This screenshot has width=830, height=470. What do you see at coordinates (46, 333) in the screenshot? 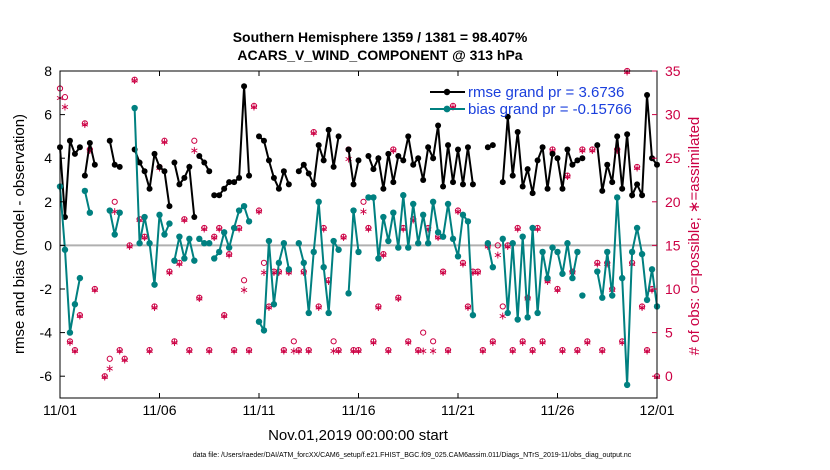
I see `y-left-tick-label: -4` at bounding box center [46, 333].